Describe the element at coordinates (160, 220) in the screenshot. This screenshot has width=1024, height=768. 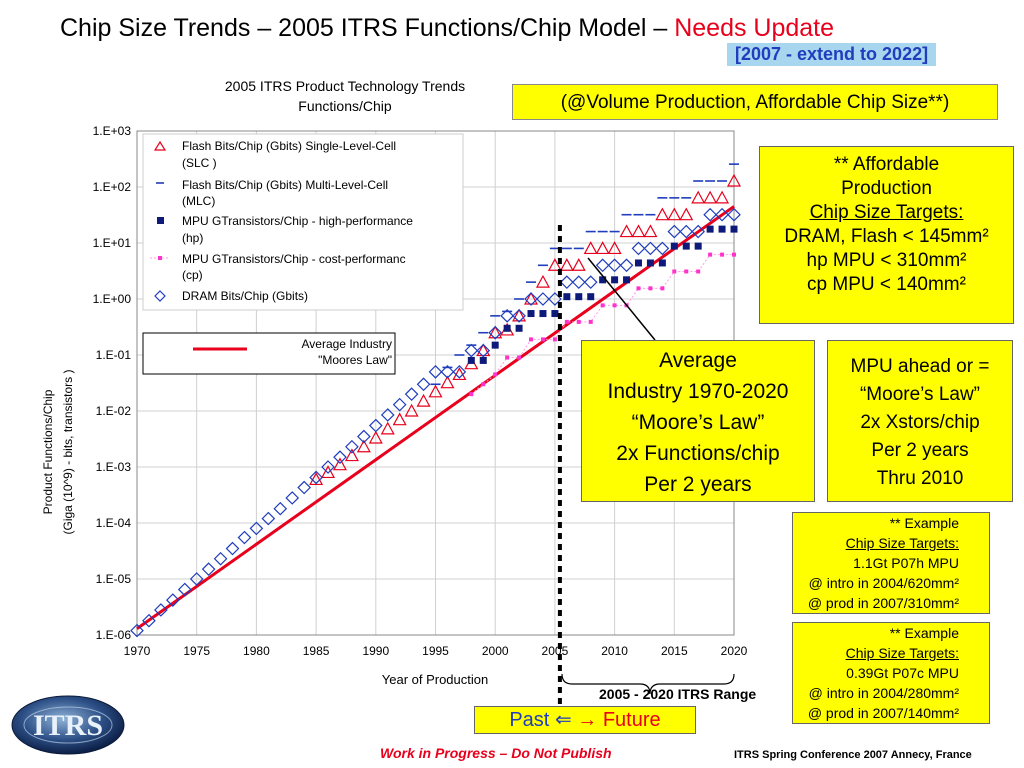
I see `legend-marker-square` at that location.